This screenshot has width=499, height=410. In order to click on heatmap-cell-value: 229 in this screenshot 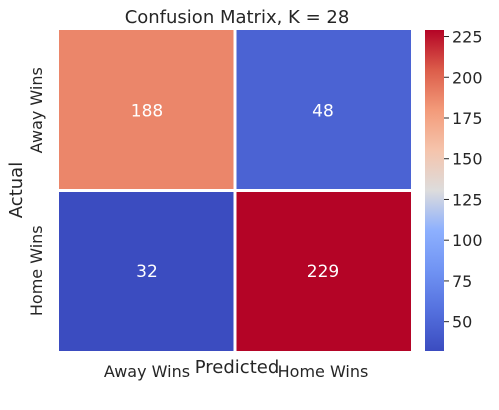, I will do `click(323, 272)`.